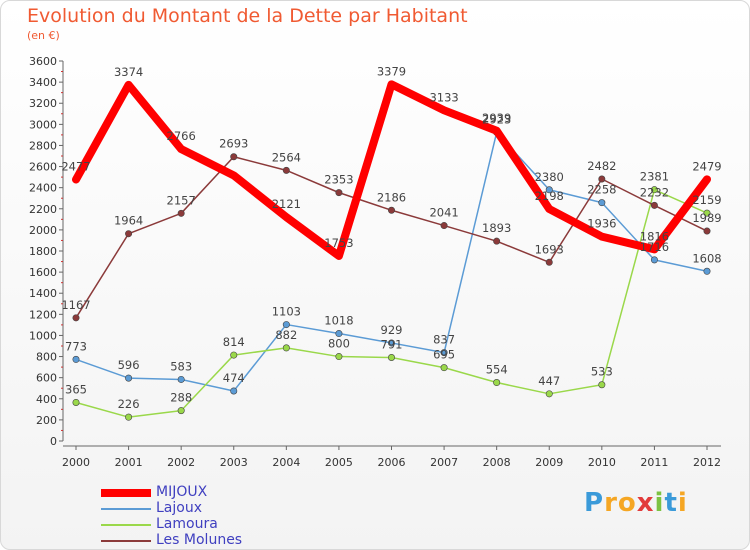 The width and height of the screenshot is (750, 550). Describe the element at coordinates (43, 293) in the screenshot. I see `y-tick-label: 1400` at that location.